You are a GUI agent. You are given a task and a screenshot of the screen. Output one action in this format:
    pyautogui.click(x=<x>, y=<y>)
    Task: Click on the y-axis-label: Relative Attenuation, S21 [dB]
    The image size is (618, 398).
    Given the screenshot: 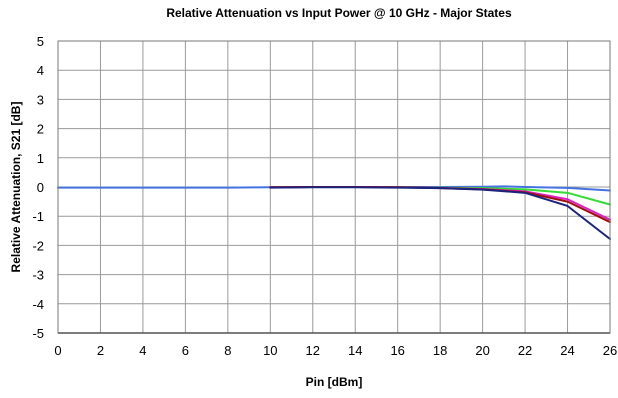 What is the action you would take?
    pyautogui.click(x=16, y=187)
    